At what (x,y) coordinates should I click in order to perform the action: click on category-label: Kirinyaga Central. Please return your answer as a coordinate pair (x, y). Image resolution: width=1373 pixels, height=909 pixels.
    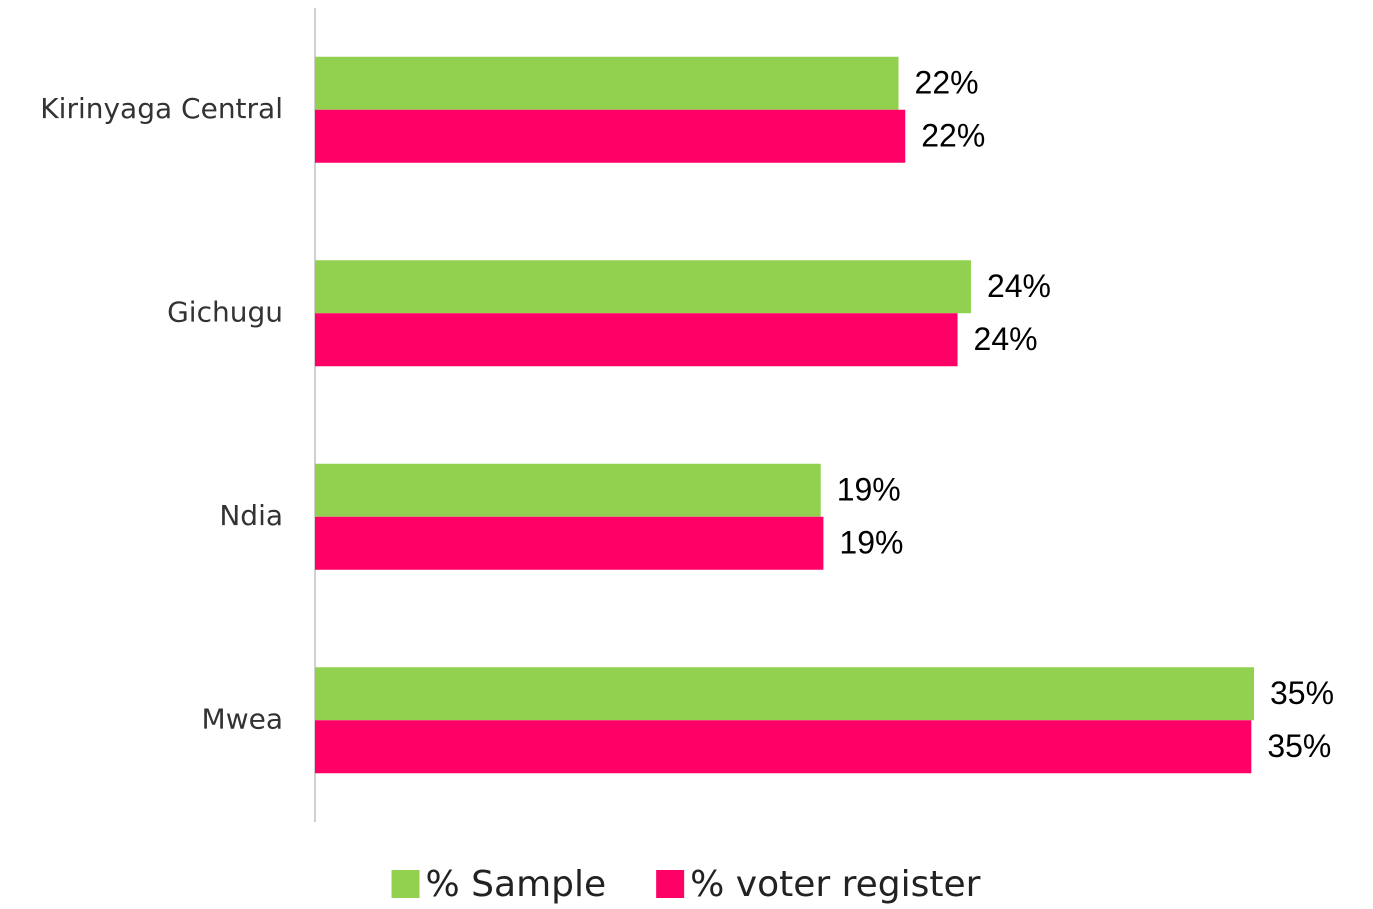
    Looking at the image, I should click on (161, 108).